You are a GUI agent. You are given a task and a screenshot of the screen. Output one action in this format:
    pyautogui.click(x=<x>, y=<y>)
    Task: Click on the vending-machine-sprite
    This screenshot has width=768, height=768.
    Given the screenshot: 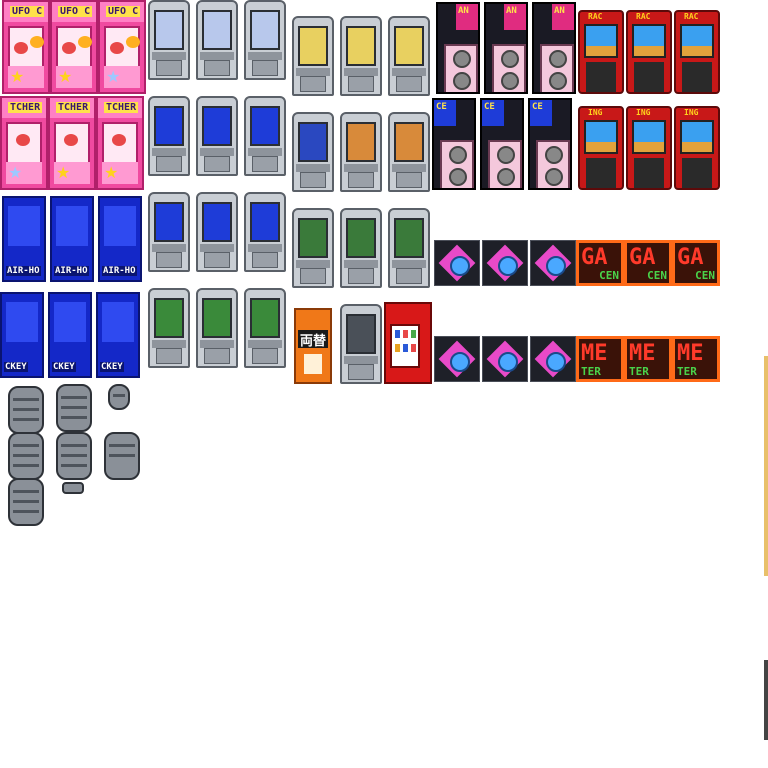 What is the action you would take?
    pyautogui.click(x=408, y=343)
    